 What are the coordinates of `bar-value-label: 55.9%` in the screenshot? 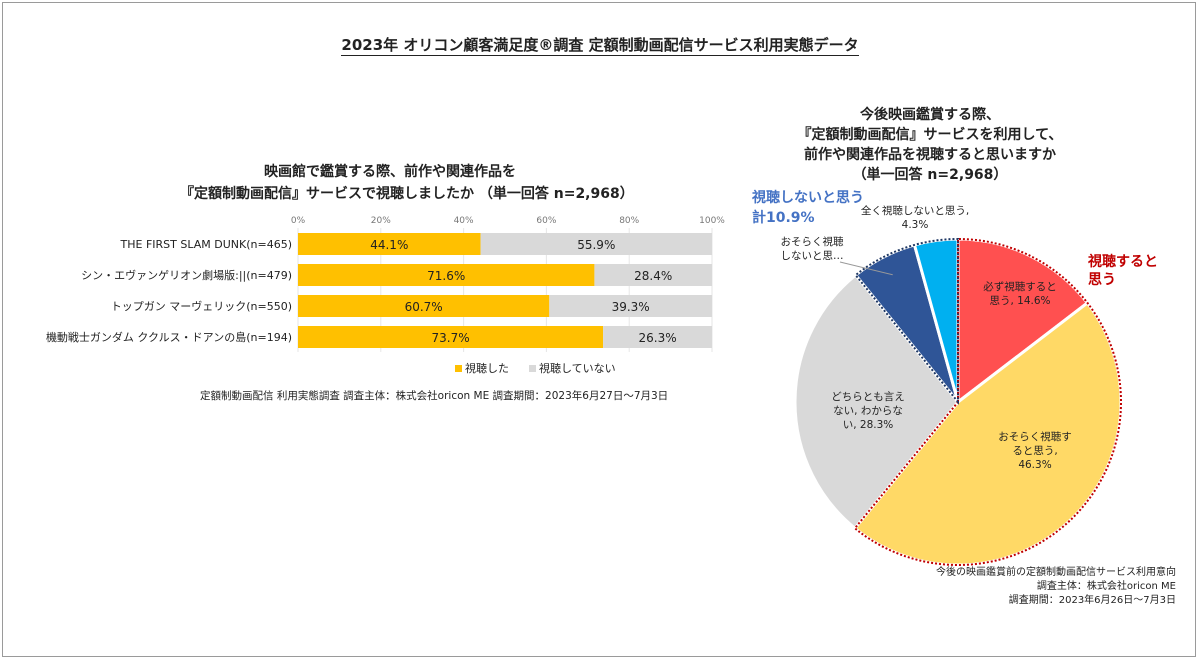 It's located at (596, 245).